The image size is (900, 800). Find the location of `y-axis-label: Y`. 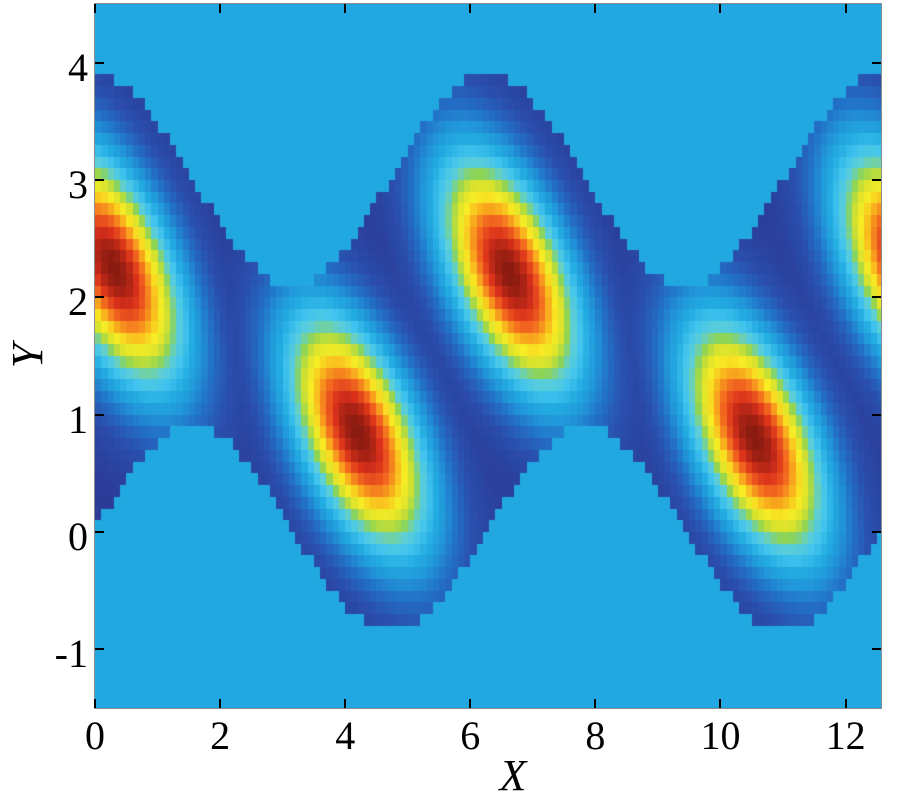

y-axis-label: Y is located at coordinates (27, 356).